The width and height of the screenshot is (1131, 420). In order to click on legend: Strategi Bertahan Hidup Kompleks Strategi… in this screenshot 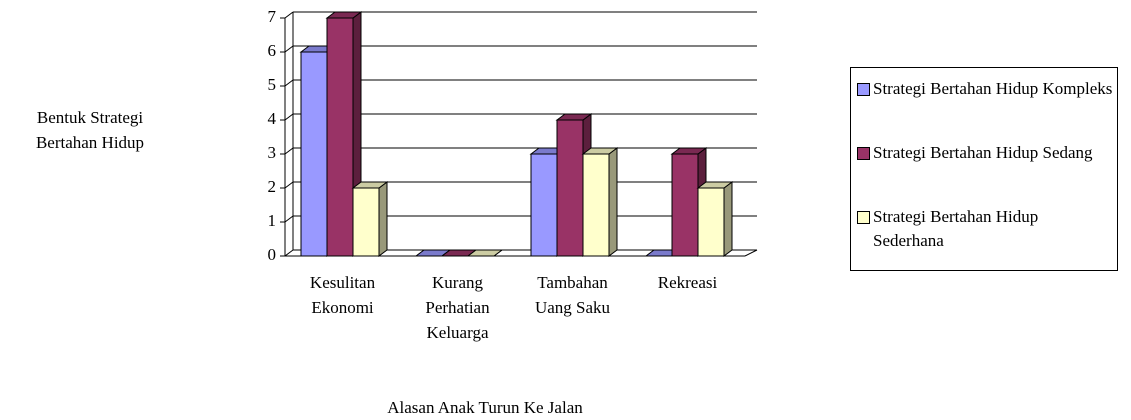, I will do `click(984, 169)`.